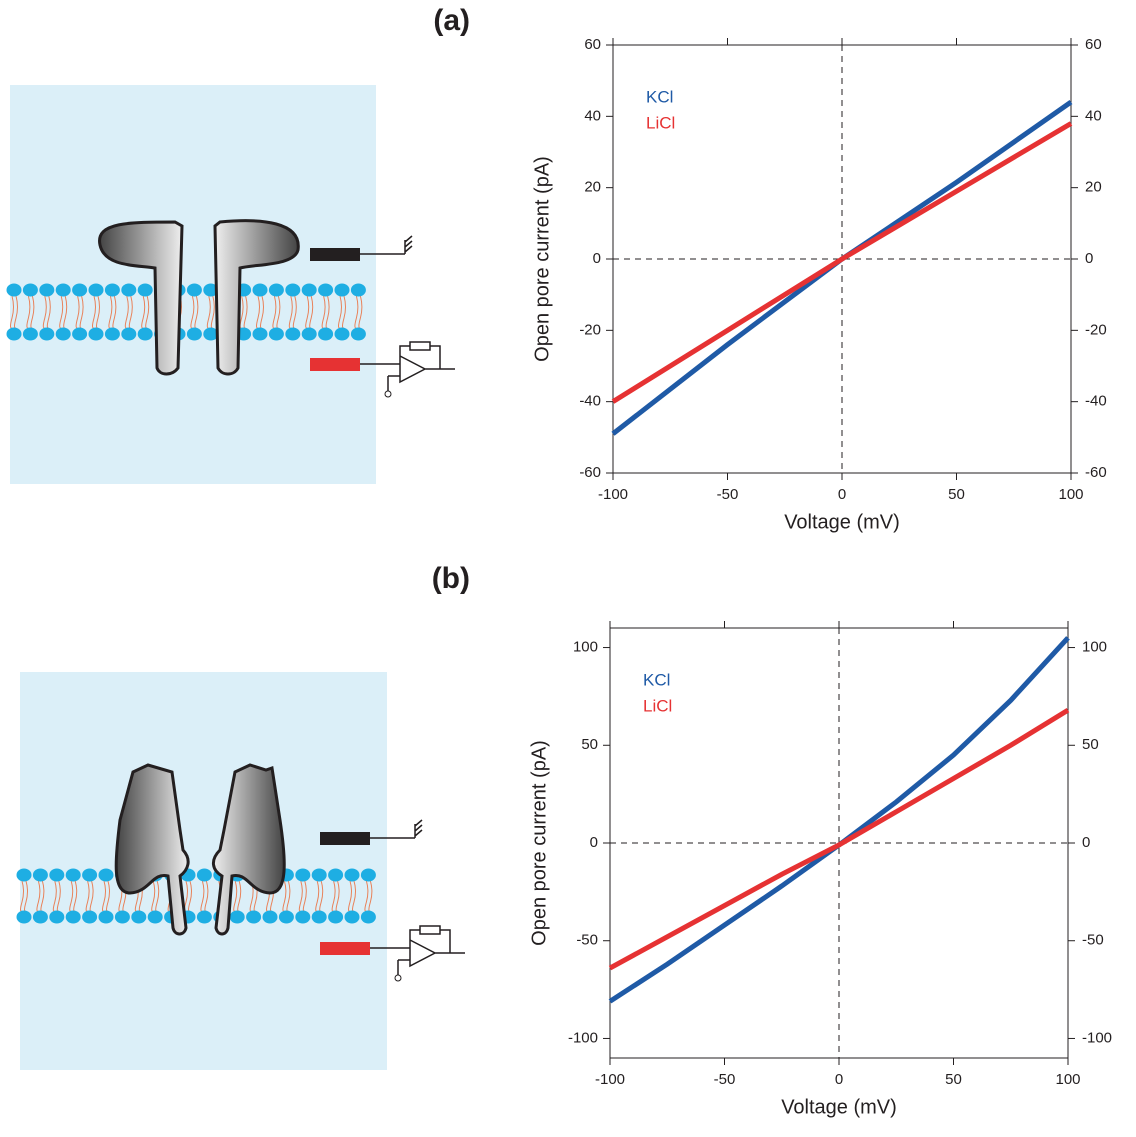  I want to click on y2-tick-label: -20, so click(1096, 329).